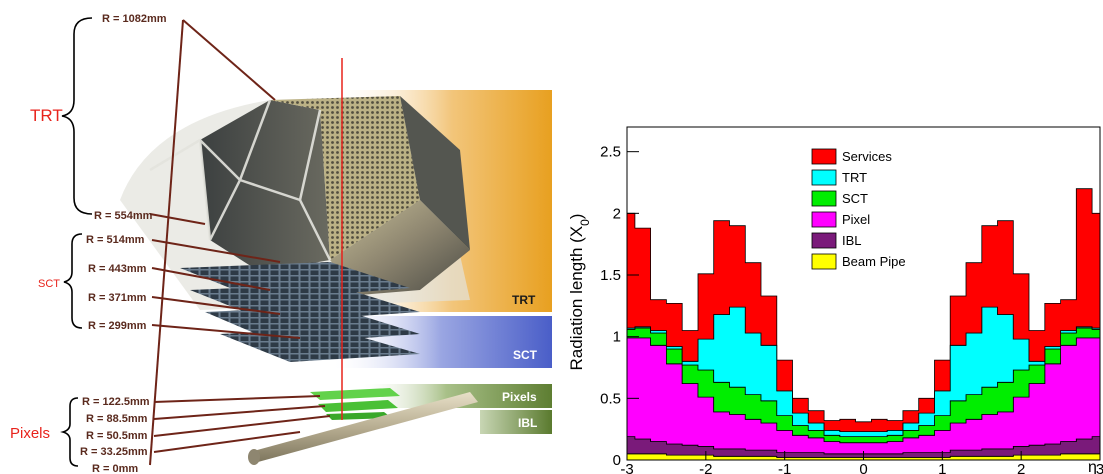 Image resolution: width=1103 pixels, height=474 pixels. I want to click on legend-label: SCT, so click(855, 198).